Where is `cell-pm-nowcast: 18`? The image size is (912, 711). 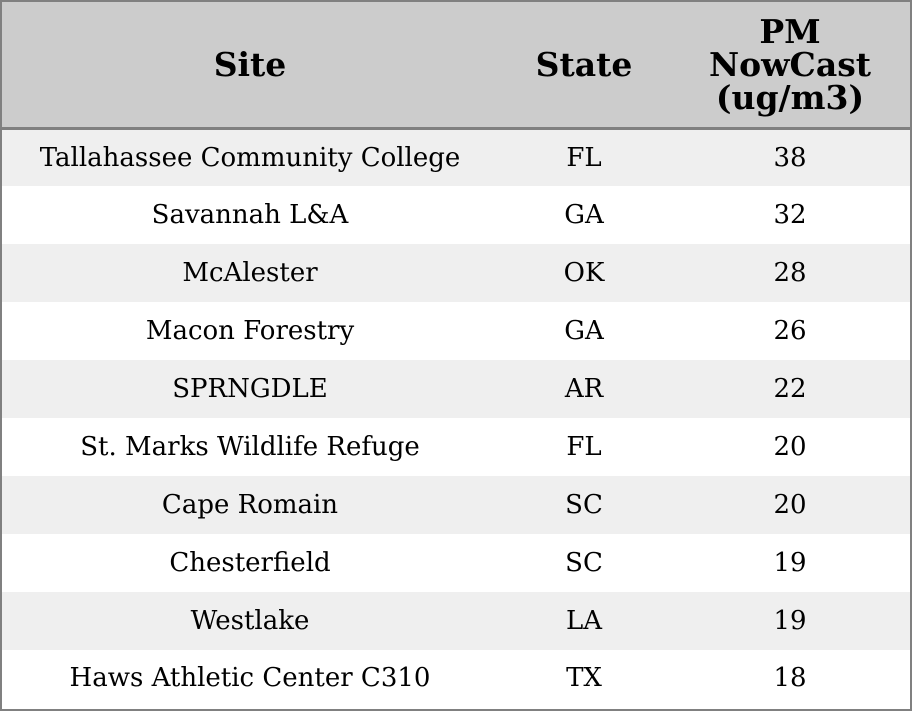 cell-pm-nowcast: 18 is located at coordinates (790, 678).